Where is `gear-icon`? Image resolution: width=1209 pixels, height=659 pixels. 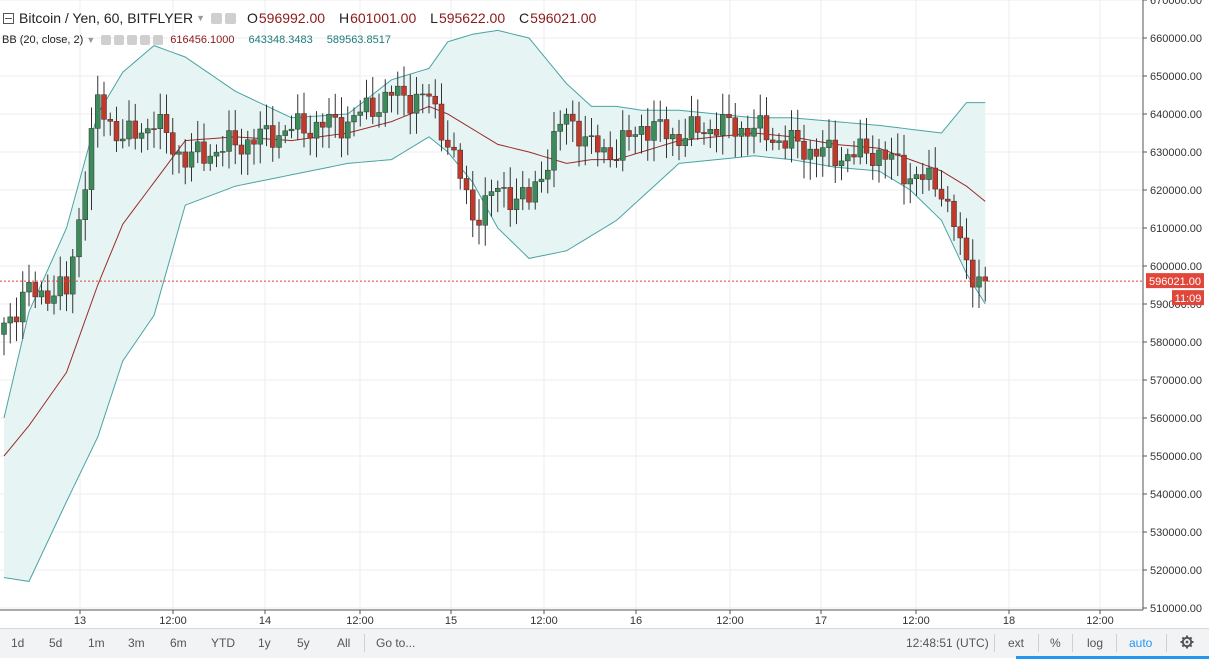 gear-icon is located at coordinates (1187, 642).